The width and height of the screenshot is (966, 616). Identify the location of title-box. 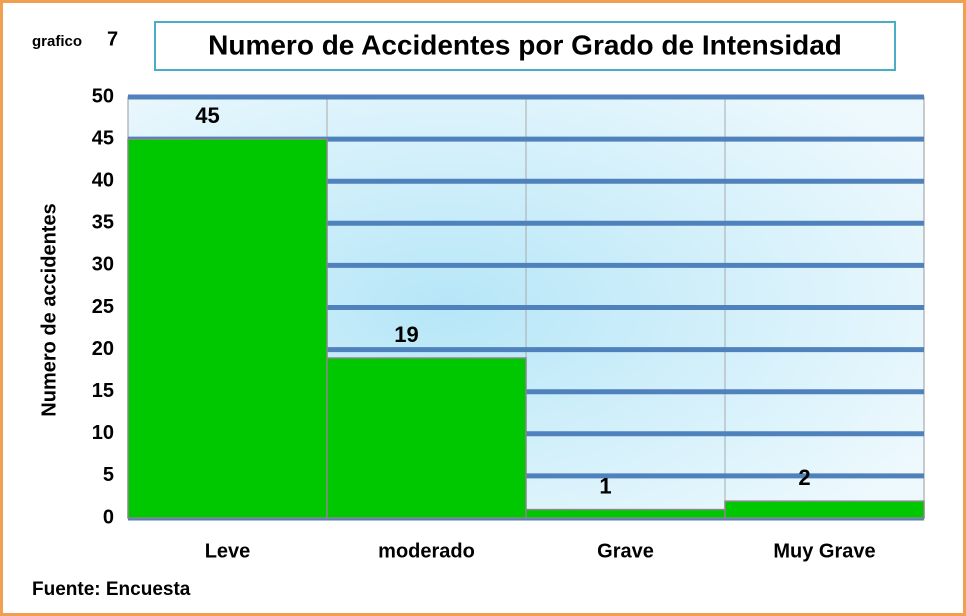
(525, 46).